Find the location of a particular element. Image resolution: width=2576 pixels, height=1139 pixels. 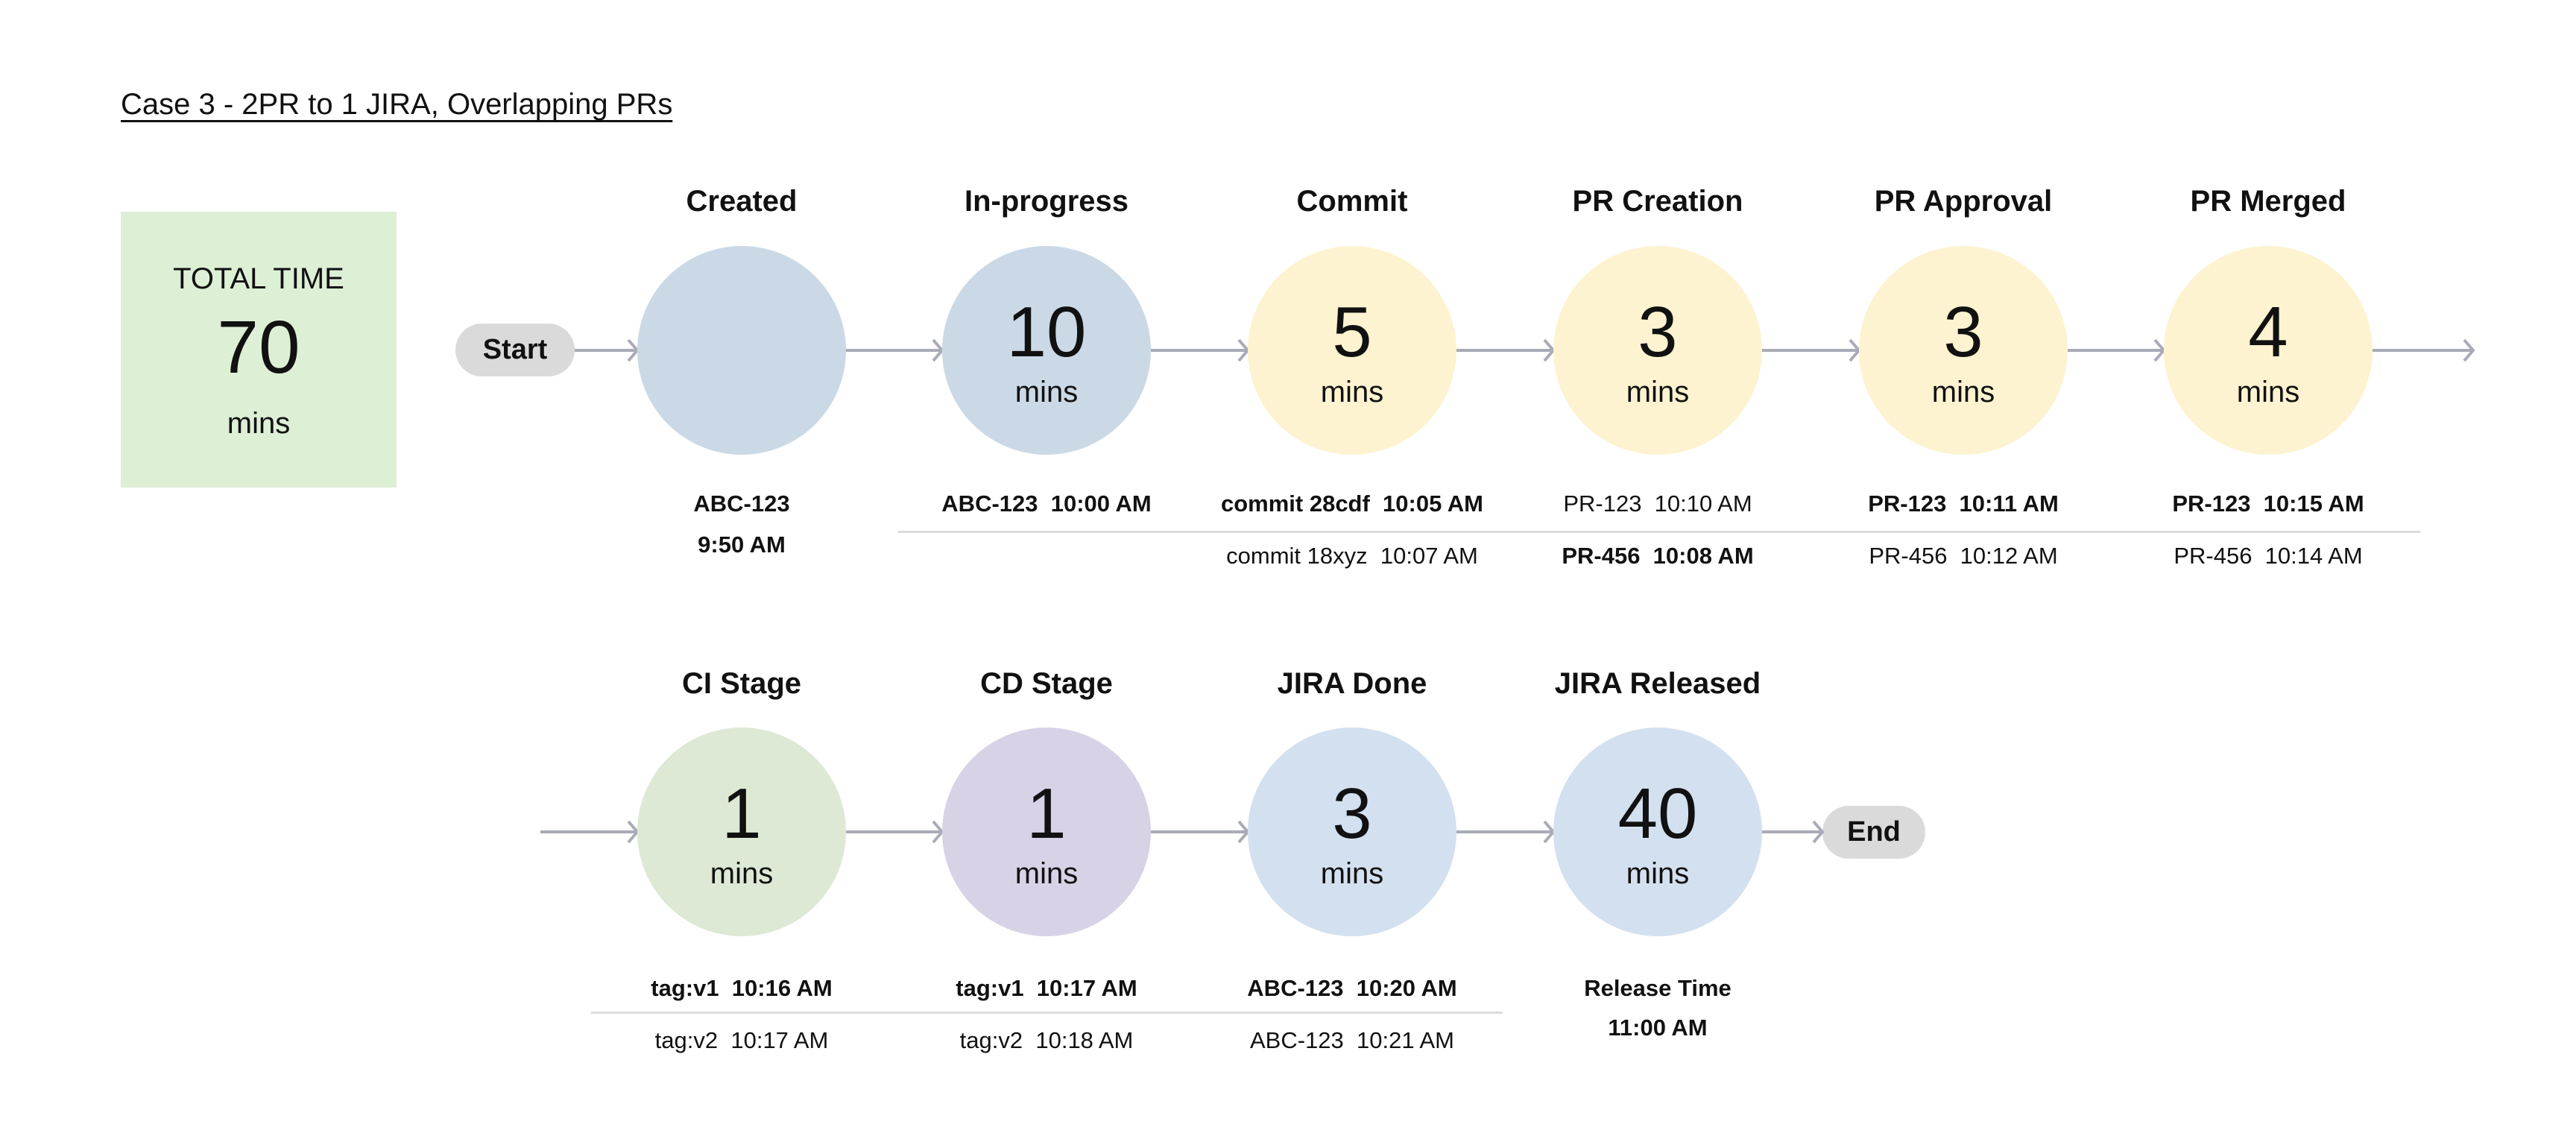

stage-label: PR Approval is located at coordinates (1963, 201).